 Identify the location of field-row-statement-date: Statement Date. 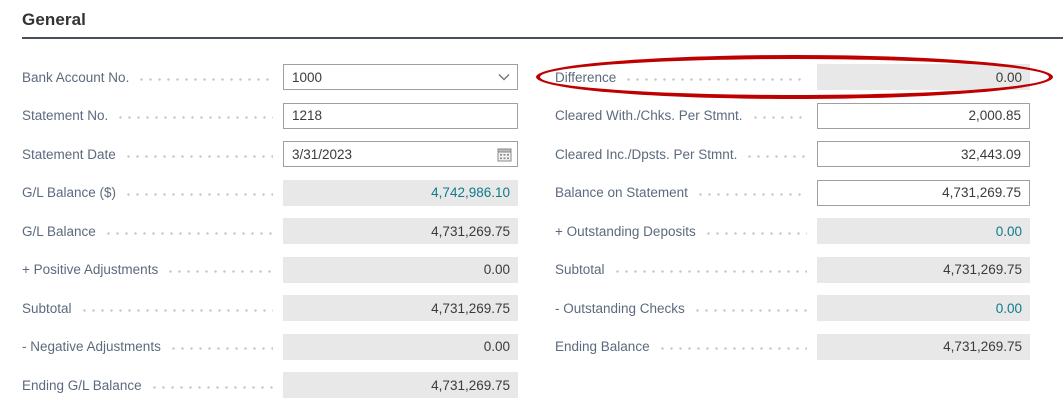
(270, 154).